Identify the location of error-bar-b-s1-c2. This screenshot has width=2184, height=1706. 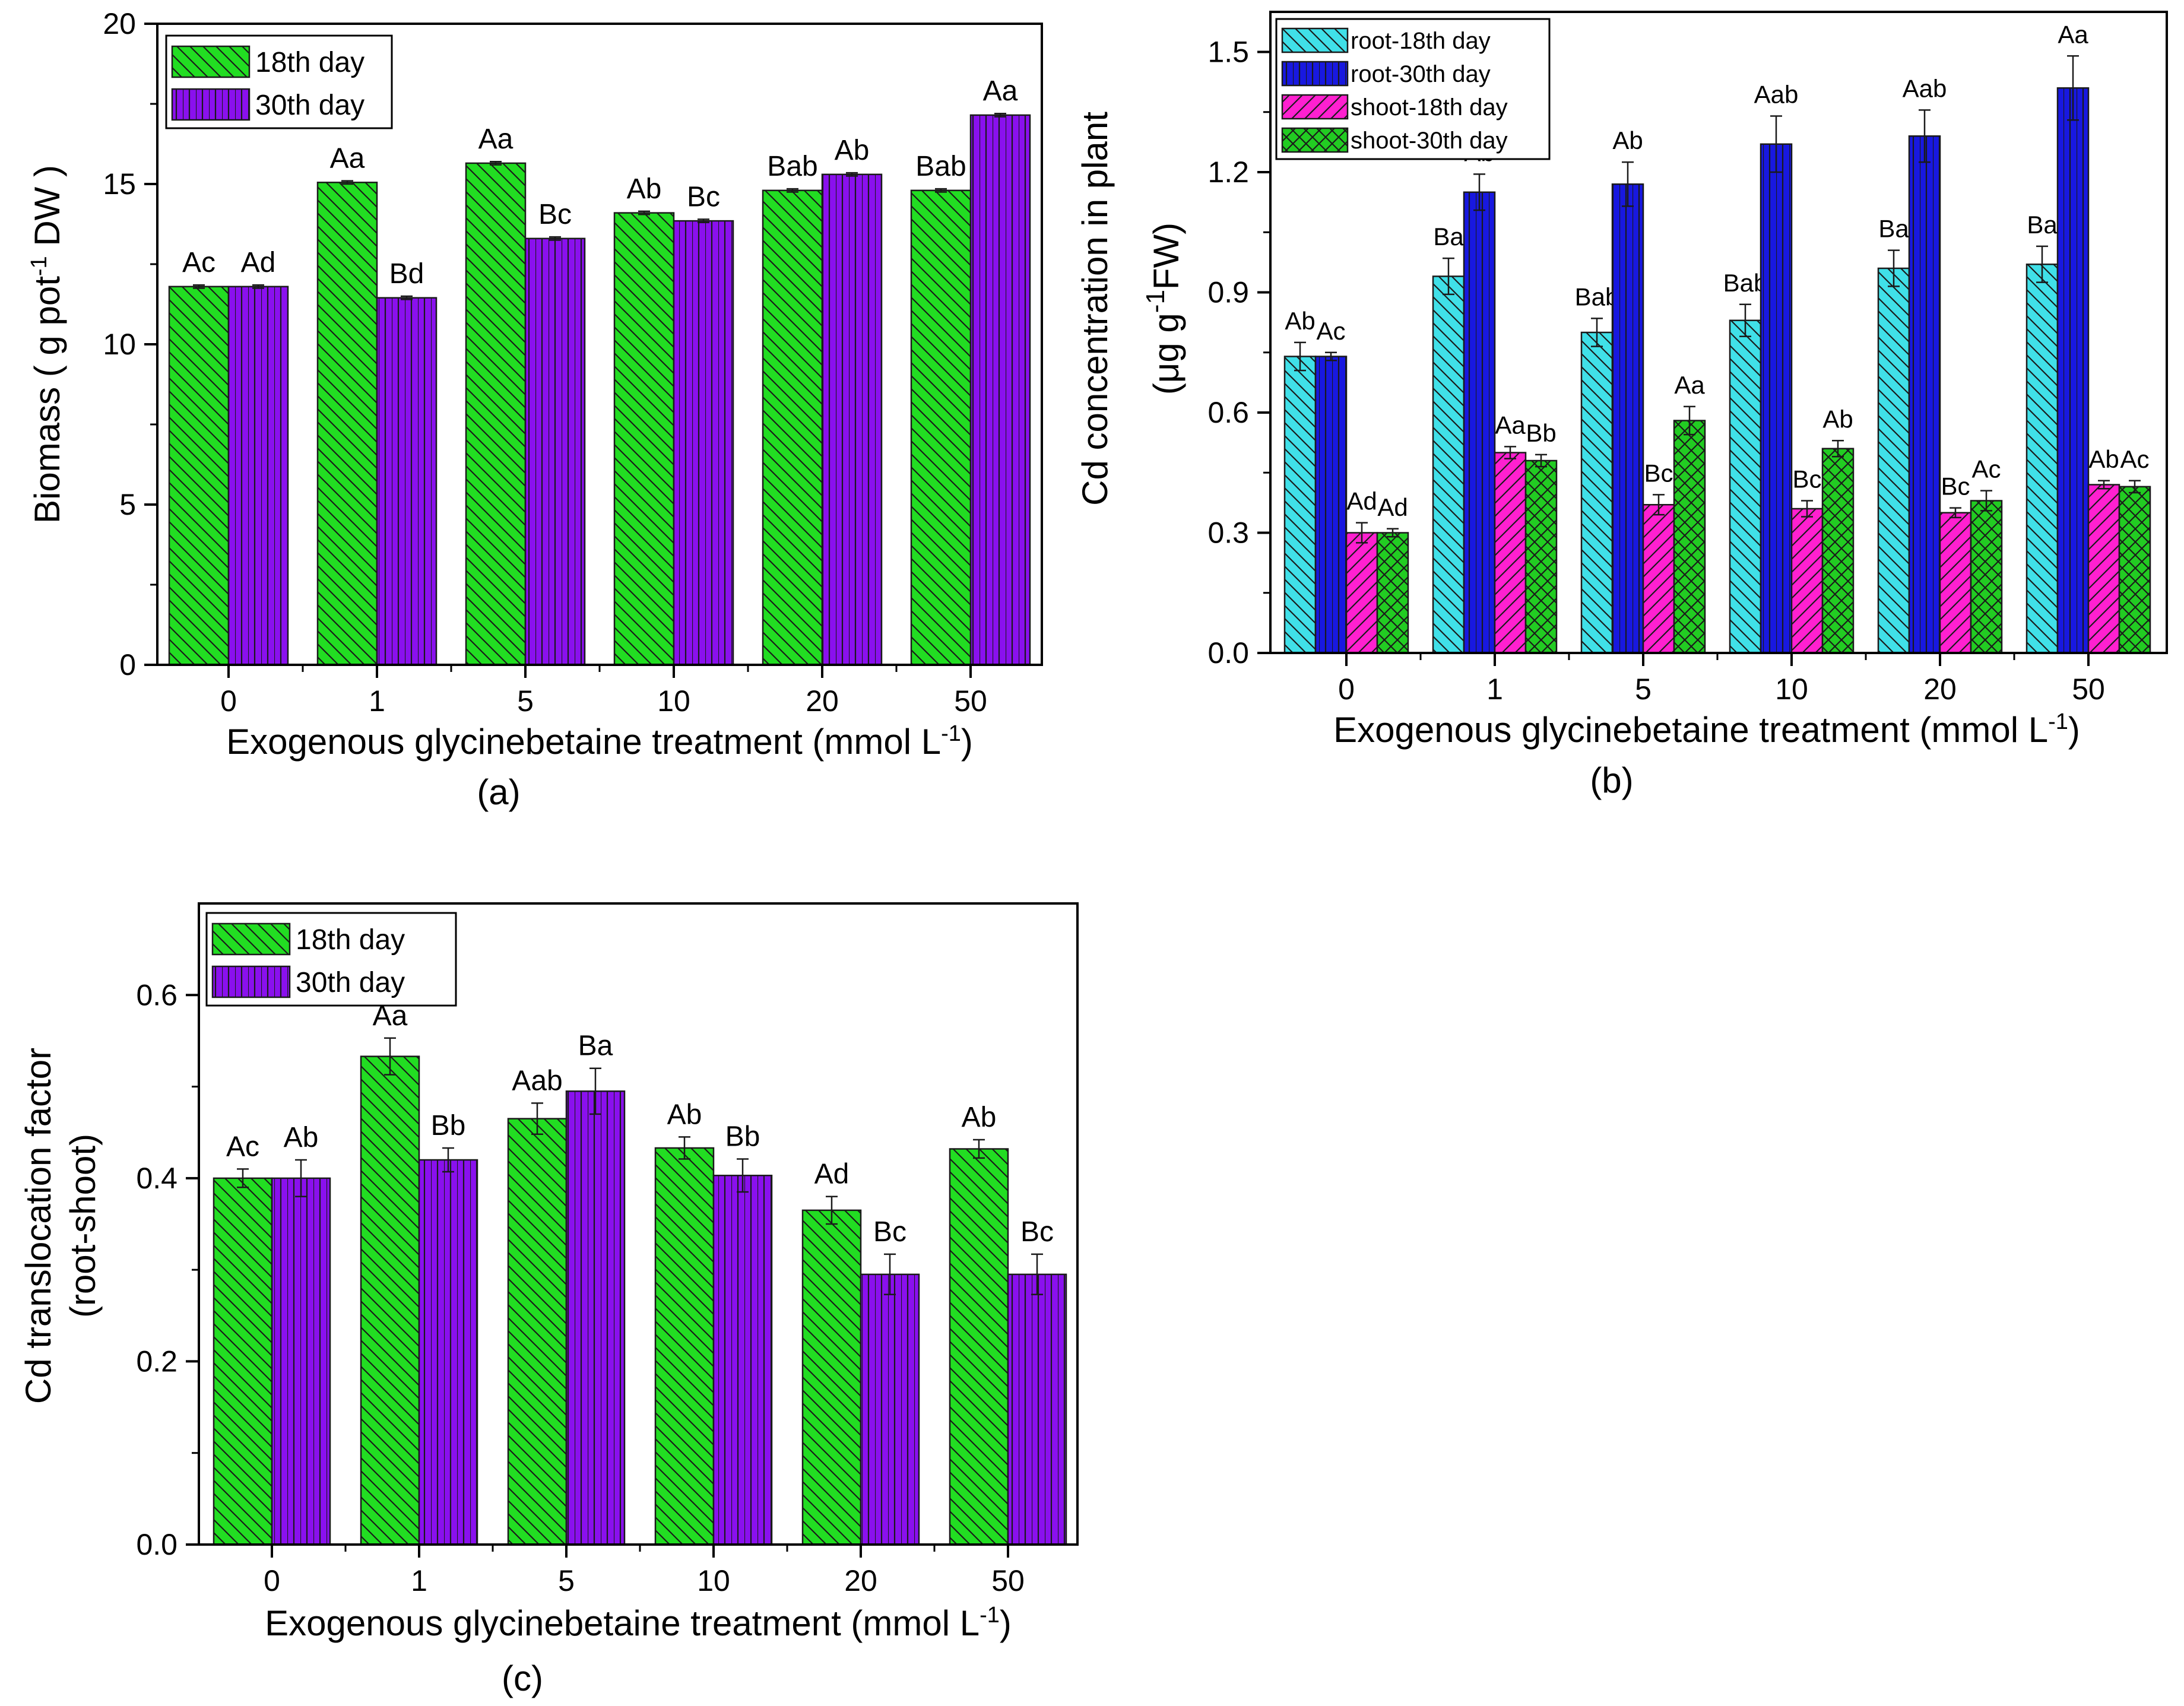
(1628, 184).